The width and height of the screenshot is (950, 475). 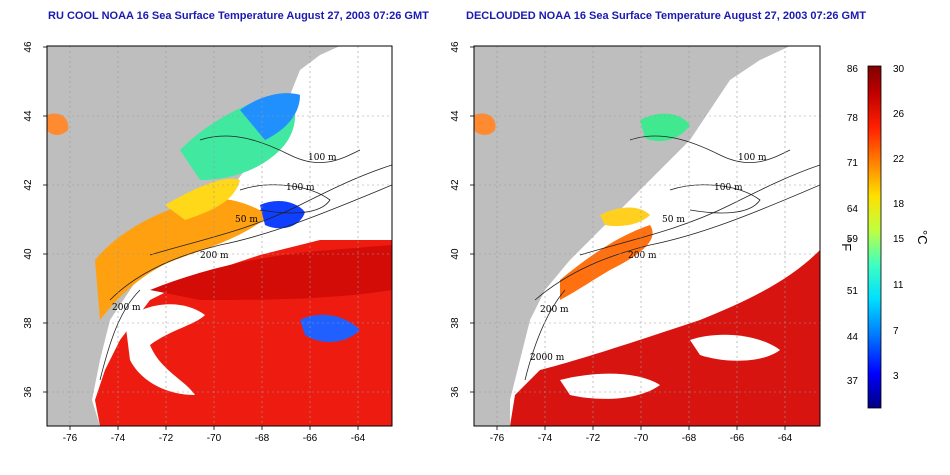 What do you see at coordinates (853, 239) in the screenshot?
I see `fahrenheit-tick-label: 59` at bounding box center [853, 239].